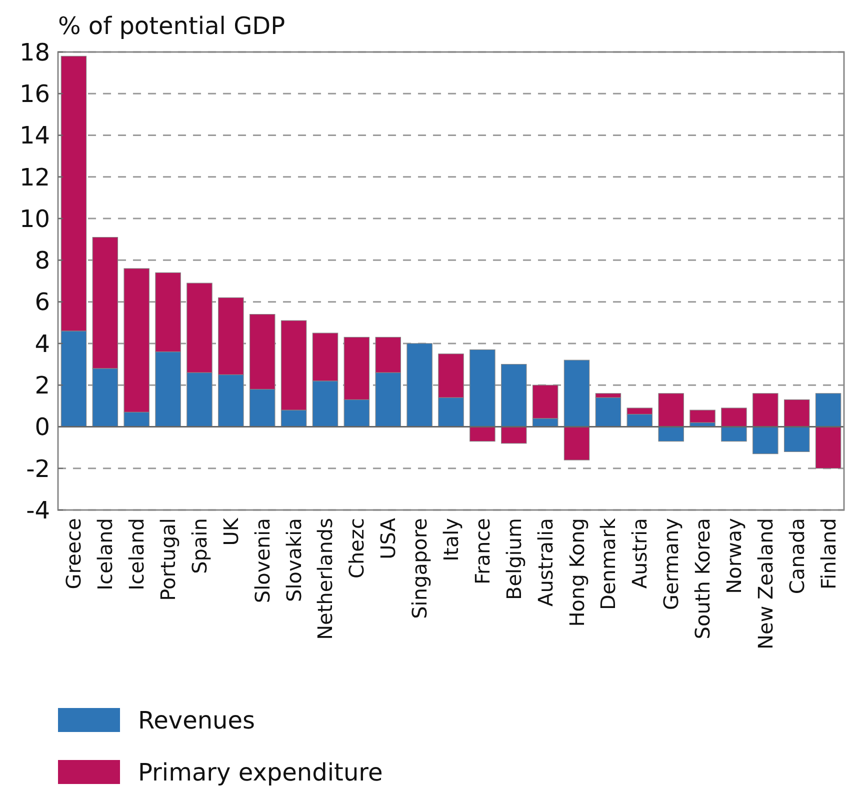 The height and width of the screenshot is (788, 846). I want to click on x-tick-label: UK, so click(230, 531).